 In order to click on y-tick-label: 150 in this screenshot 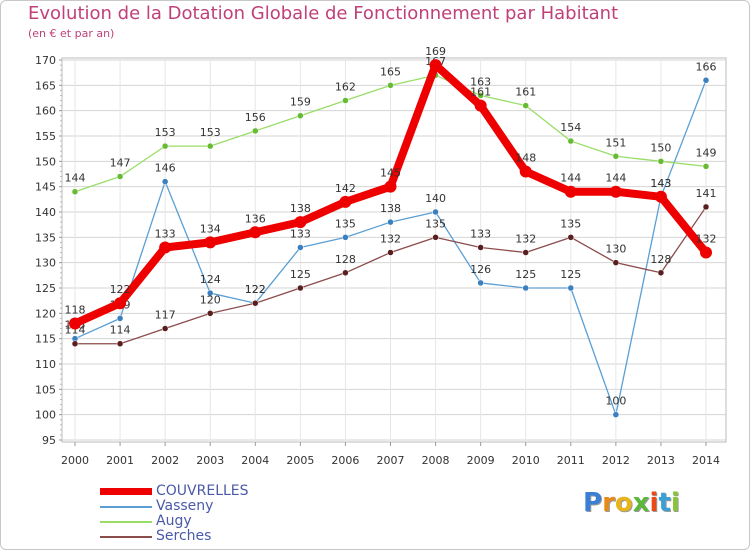, I will do `click(45, 161)`.